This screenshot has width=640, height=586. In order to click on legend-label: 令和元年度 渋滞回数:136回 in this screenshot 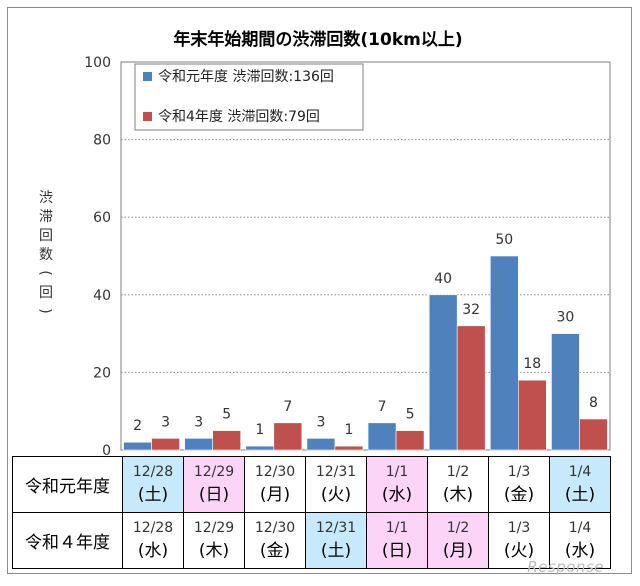, I will do `click(246, 77)`.